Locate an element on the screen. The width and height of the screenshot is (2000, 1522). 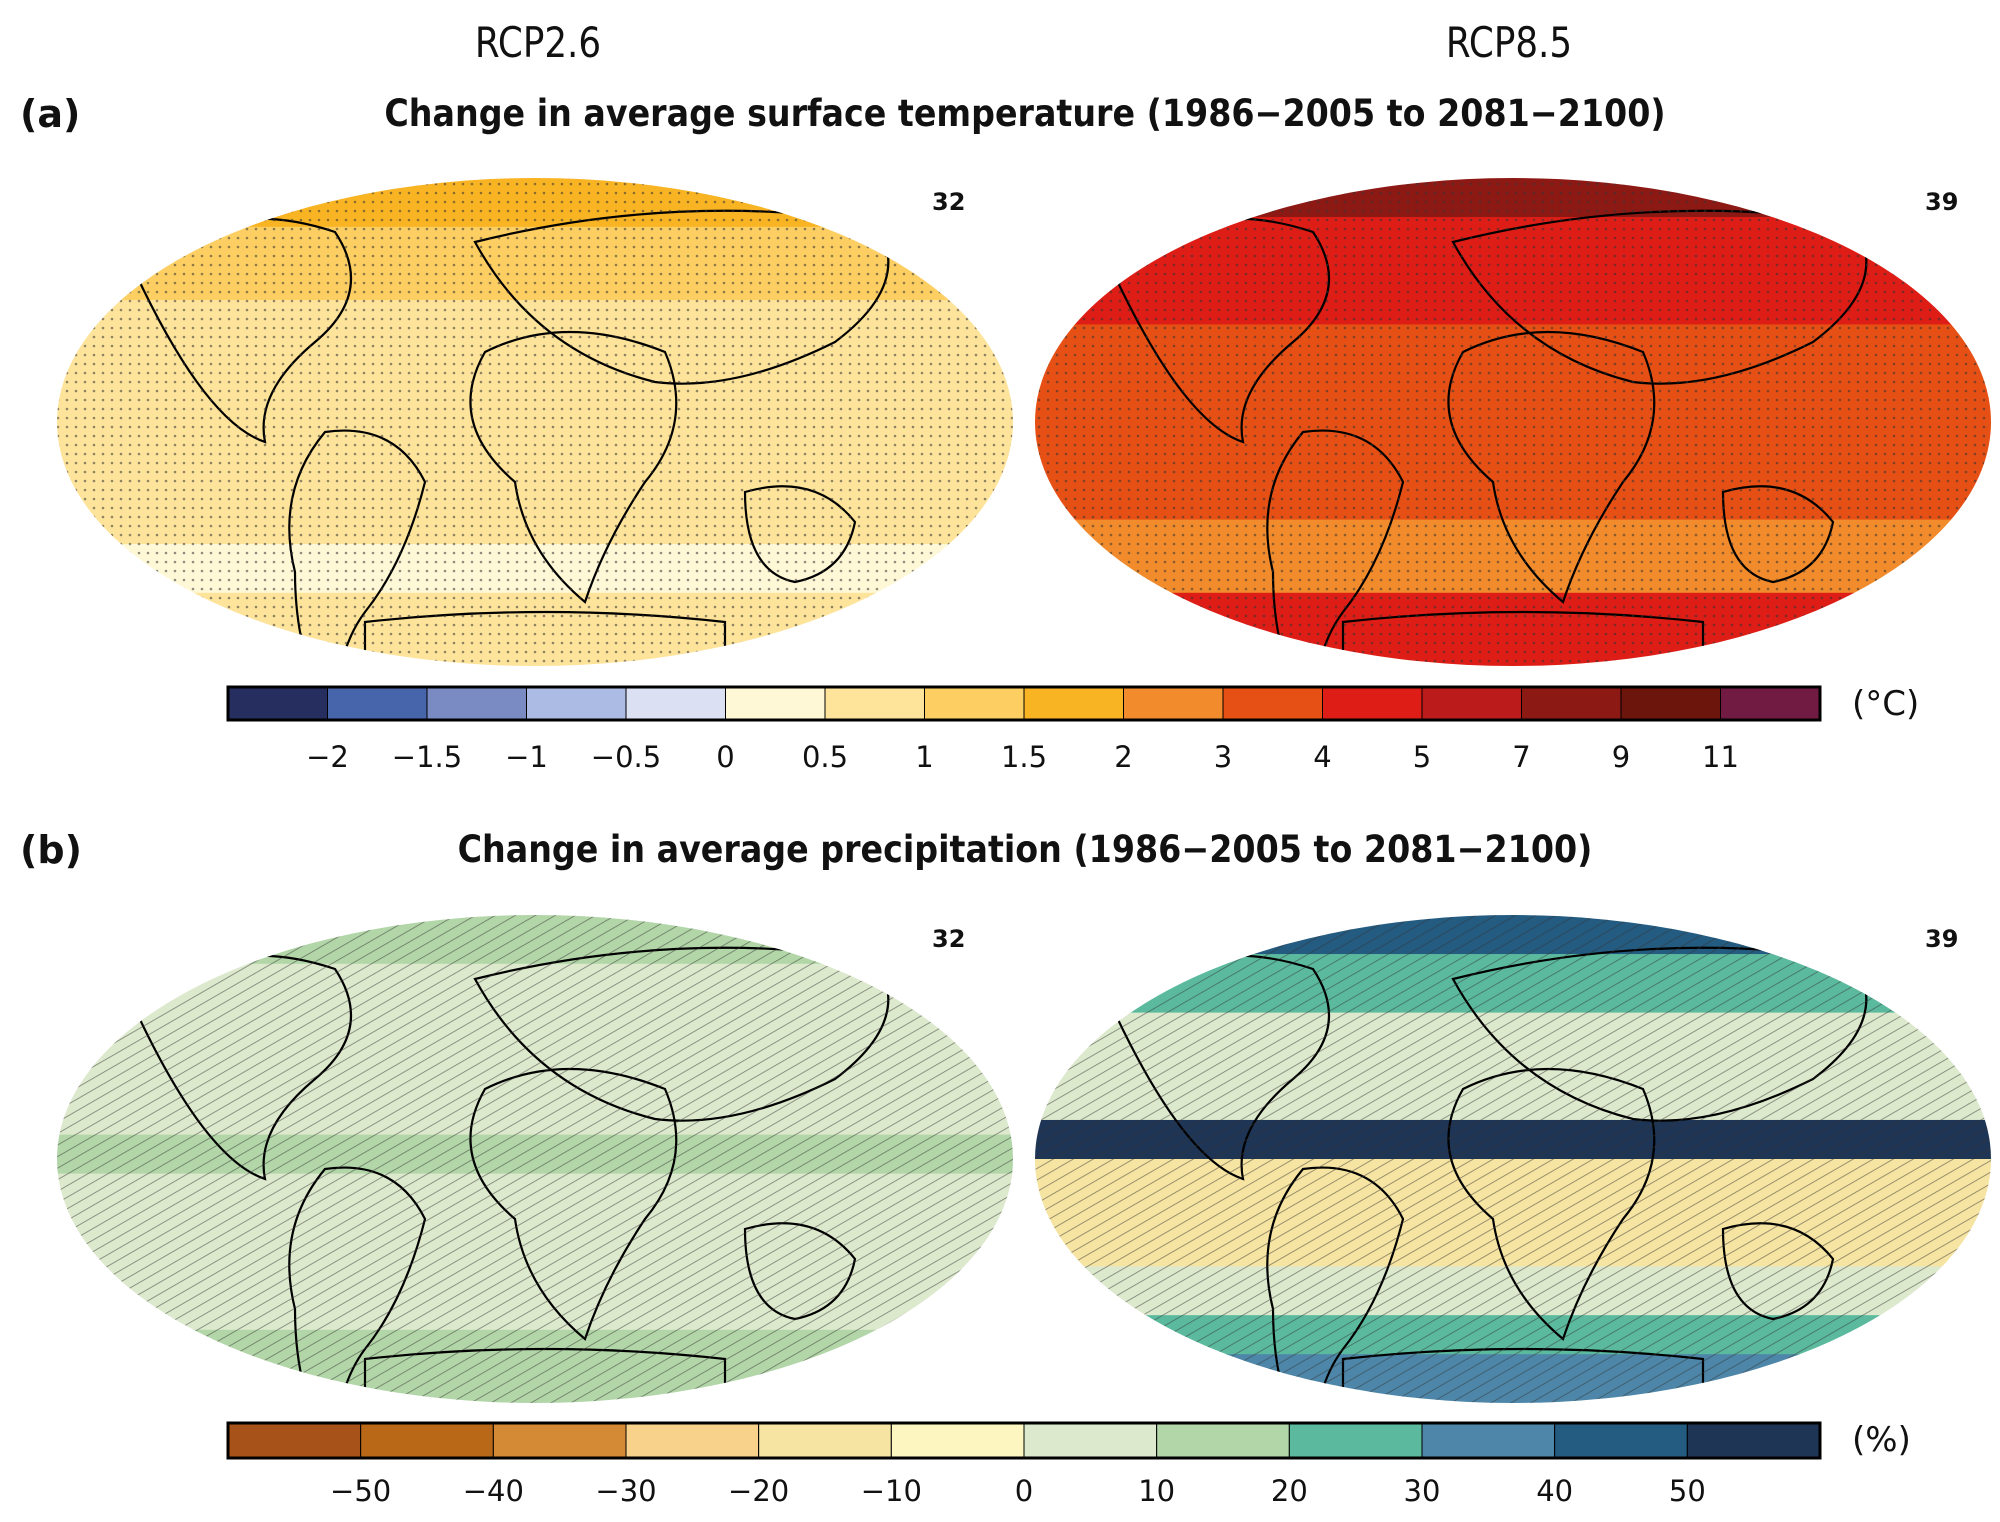
colorbar-temperature-tick-label: −1 is located at coordinates (526, 757).